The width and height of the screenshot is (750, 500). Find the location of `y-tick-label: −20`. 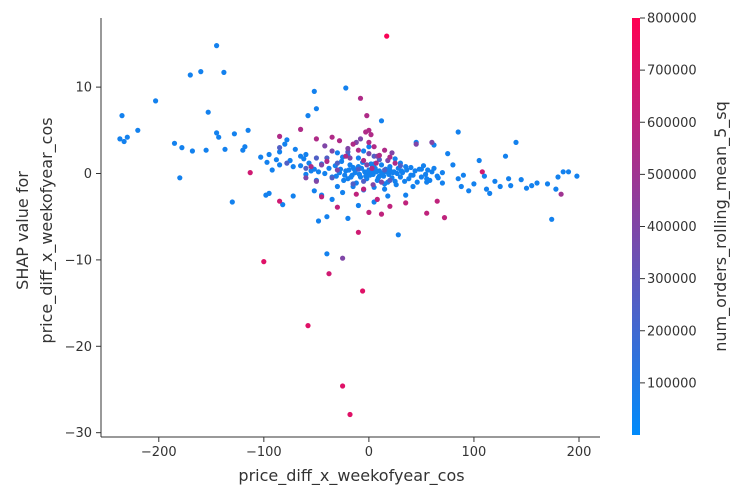

y-tick-label: −20 is located at coordinates (78, 347).